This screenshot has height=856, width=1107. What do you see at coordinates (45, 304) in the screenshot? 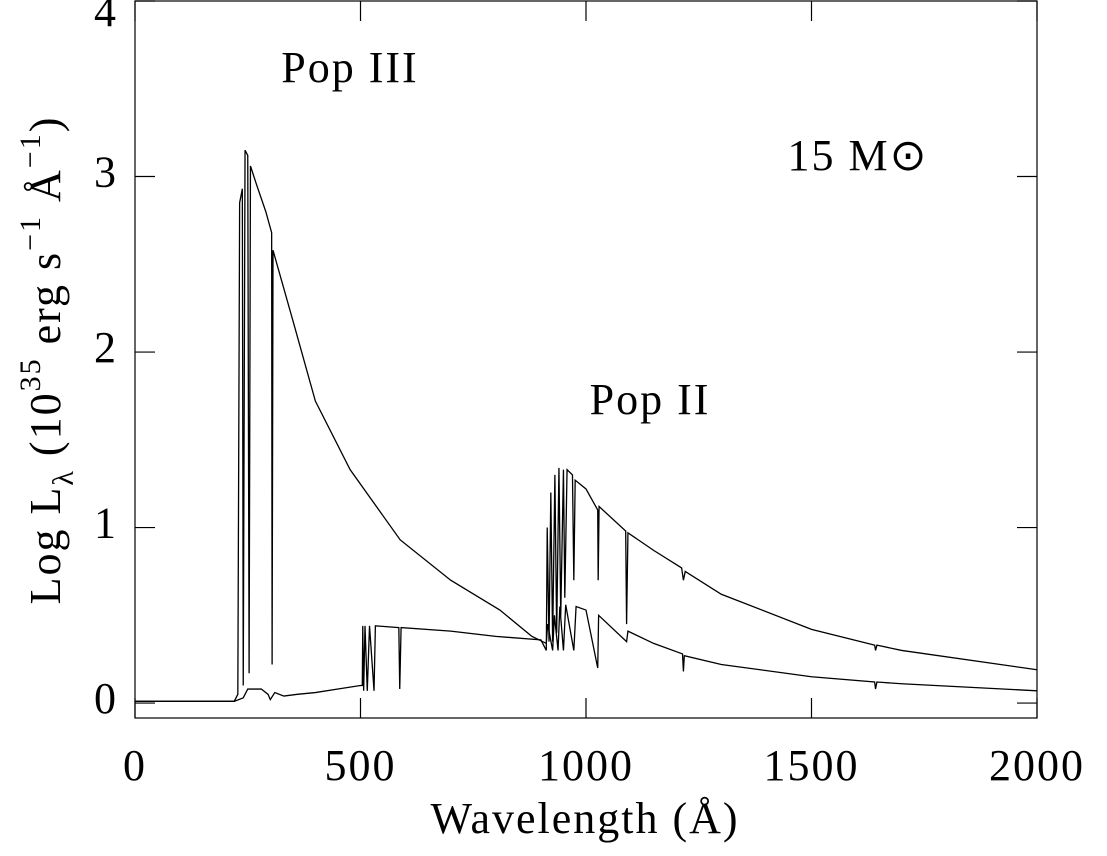
I see `y-label-part: erg s` at bounding box center [45, 304].